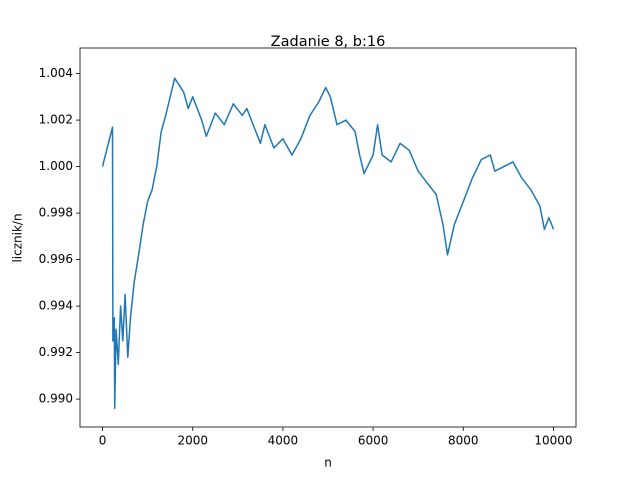 This screenshot has height=480, width=640. What do you see at coordinates (18, 237) in the screenshot?
I see `y-axis-label: licznik/n` at bounding box center [18, 237].